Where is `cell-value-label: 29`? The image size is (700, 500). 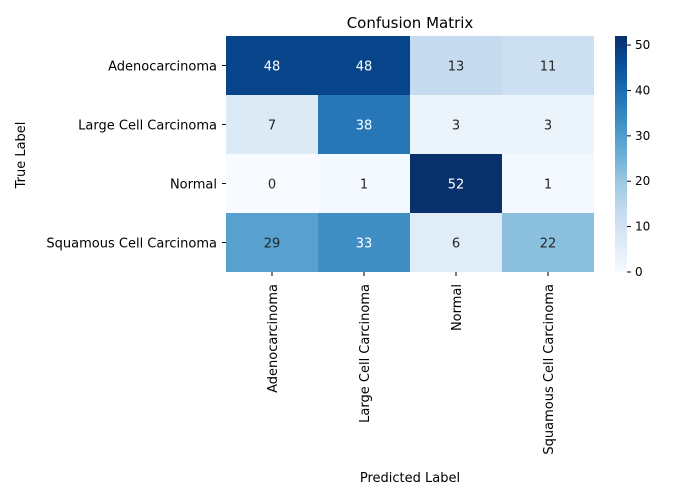
cell-value-label: 29 is located at coordinates (272, 244).